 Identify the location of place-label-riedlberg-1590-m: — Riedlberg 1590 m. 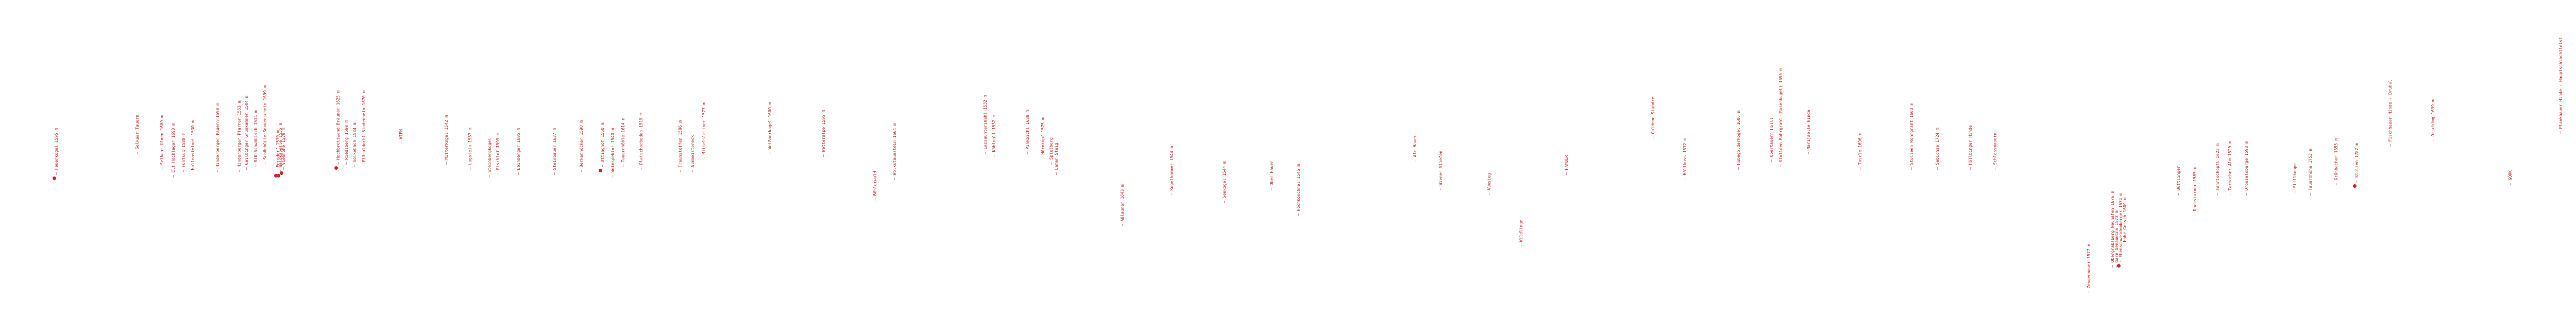
(346, 142).